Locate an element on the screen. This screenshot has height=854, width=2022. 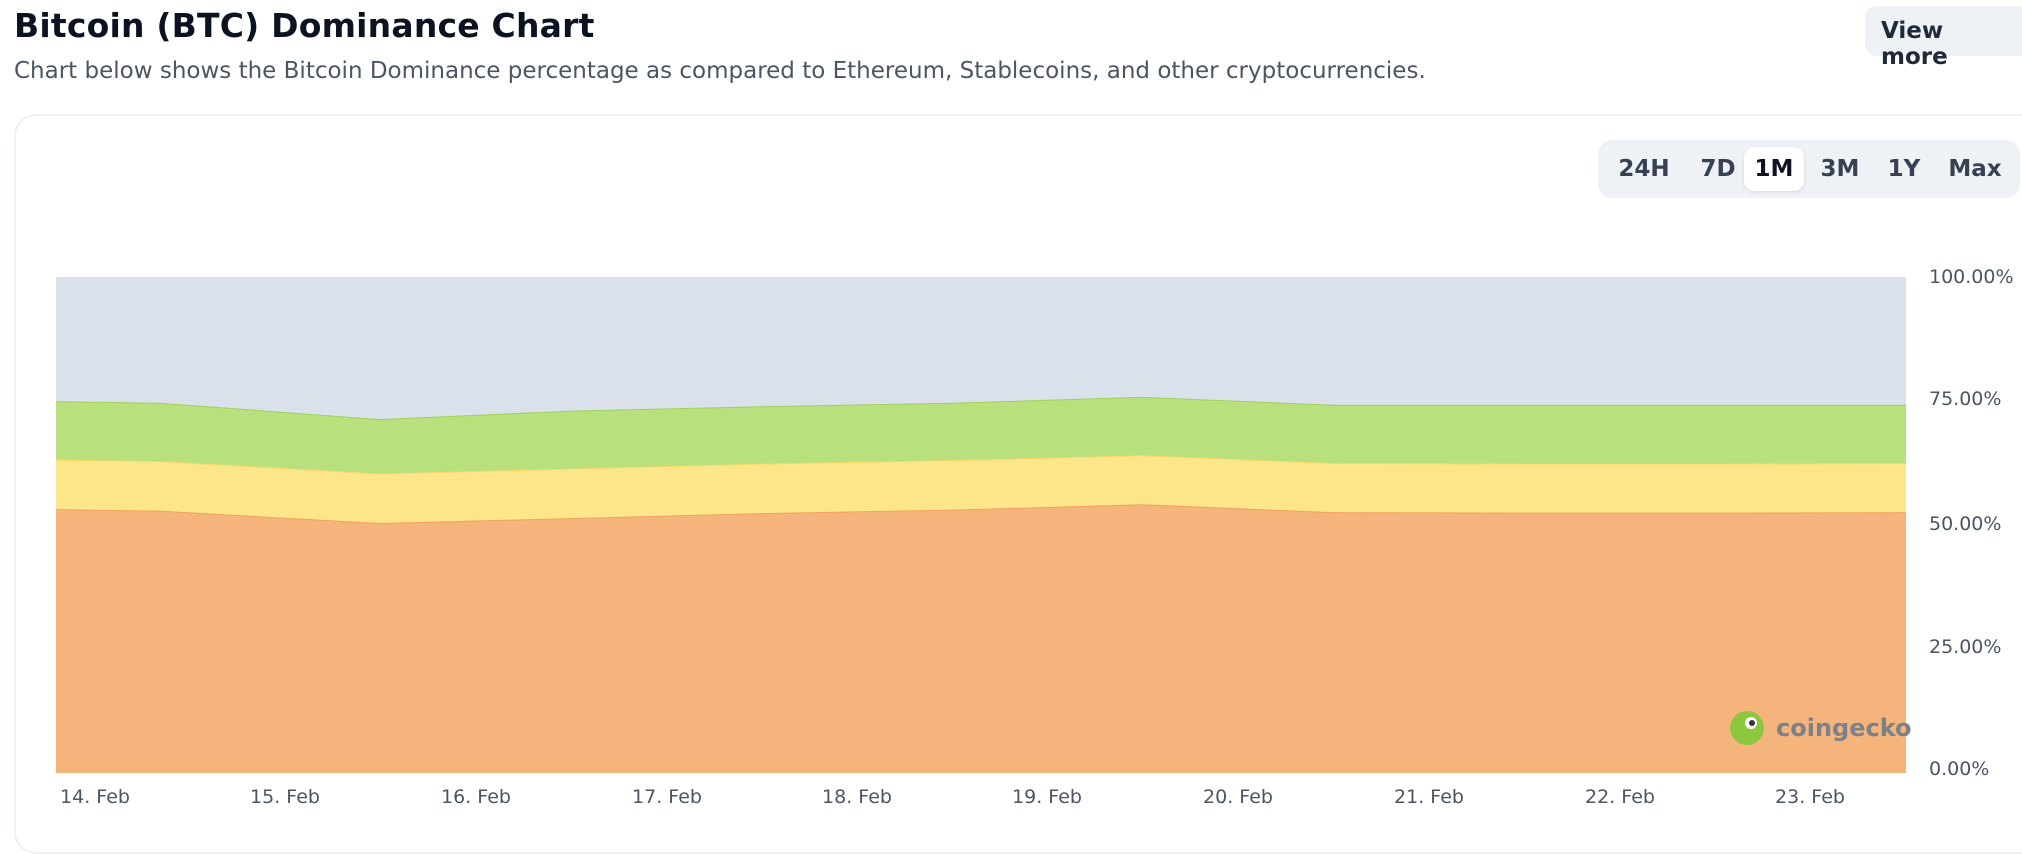
range-1y-button: 1Y is located at coordinates (1904, 169).